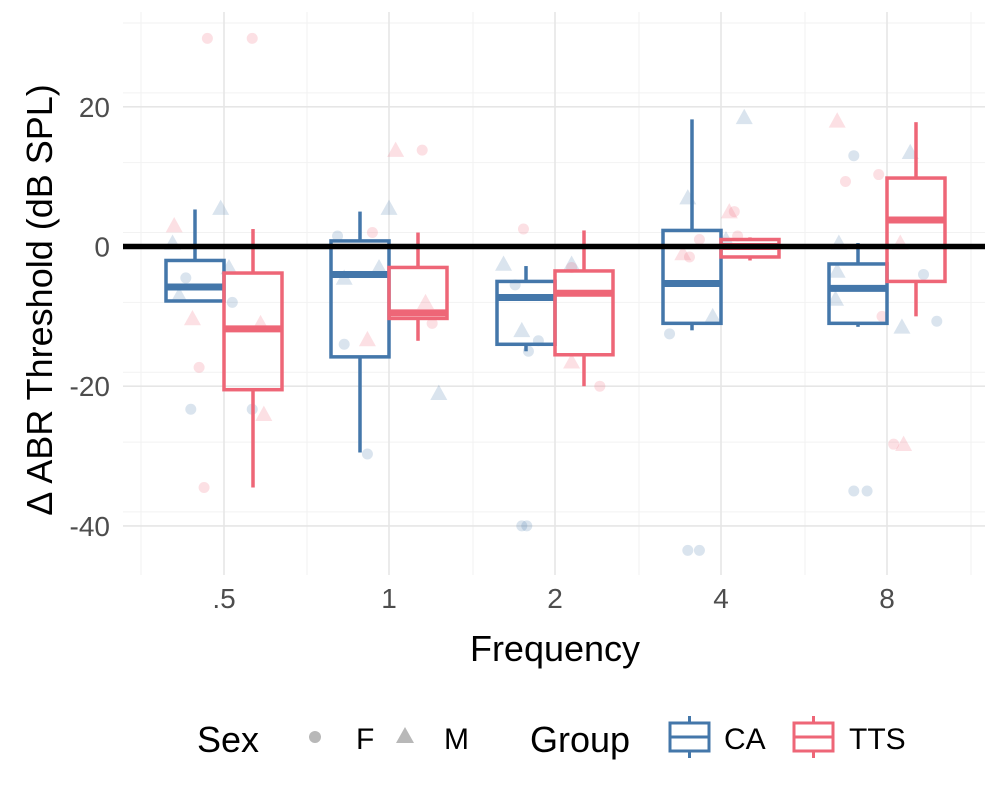 The height and width of the screenshot is (795, 1000). What do you see at coordinates (228, 739) in the screenshot?
I see `legend-sex-title: Sex` at bounding box center [228, 739].